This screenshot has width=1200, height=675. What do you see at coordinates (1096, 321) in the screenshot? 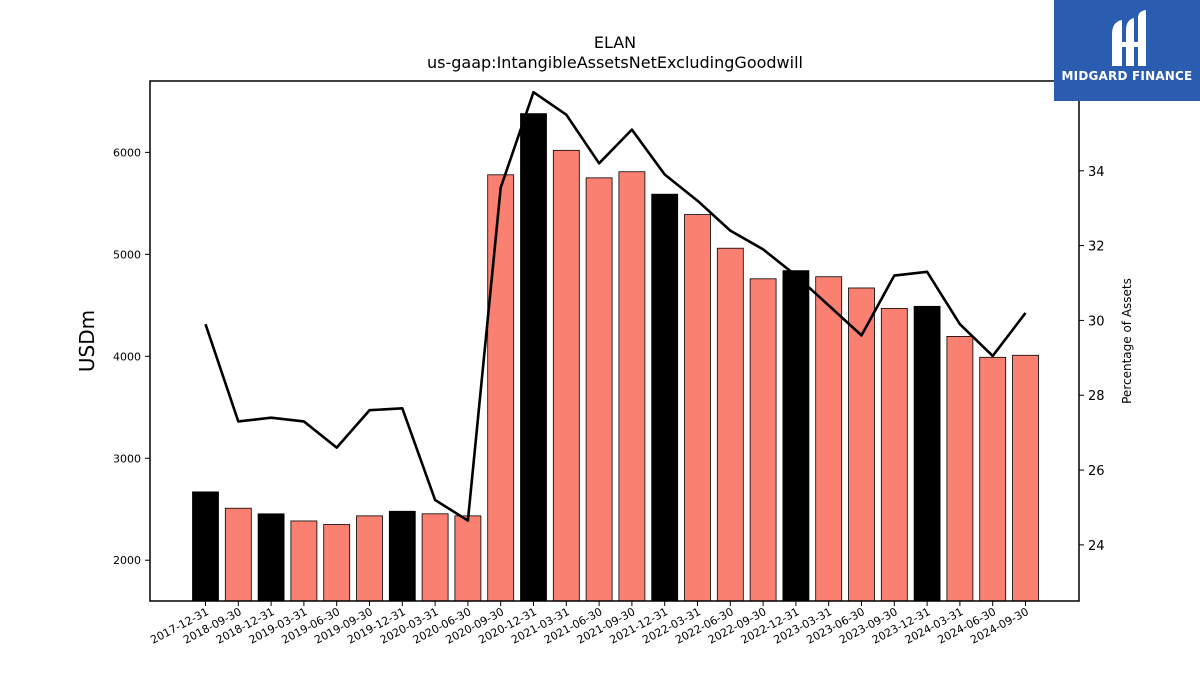
I see `y2-tick-label: 30` at bounding box center [1096, 321].